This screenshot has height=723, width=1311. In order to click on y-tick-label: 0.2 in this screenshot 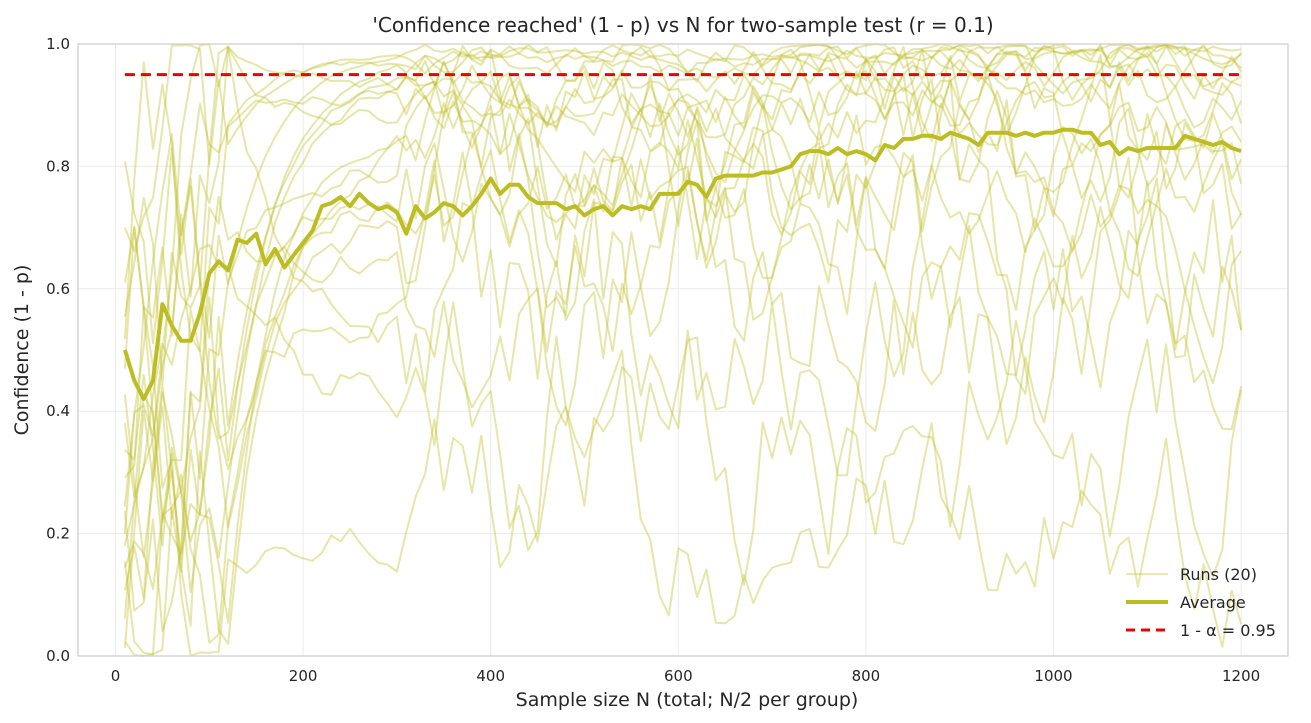, I will do `click(58, 534)`.